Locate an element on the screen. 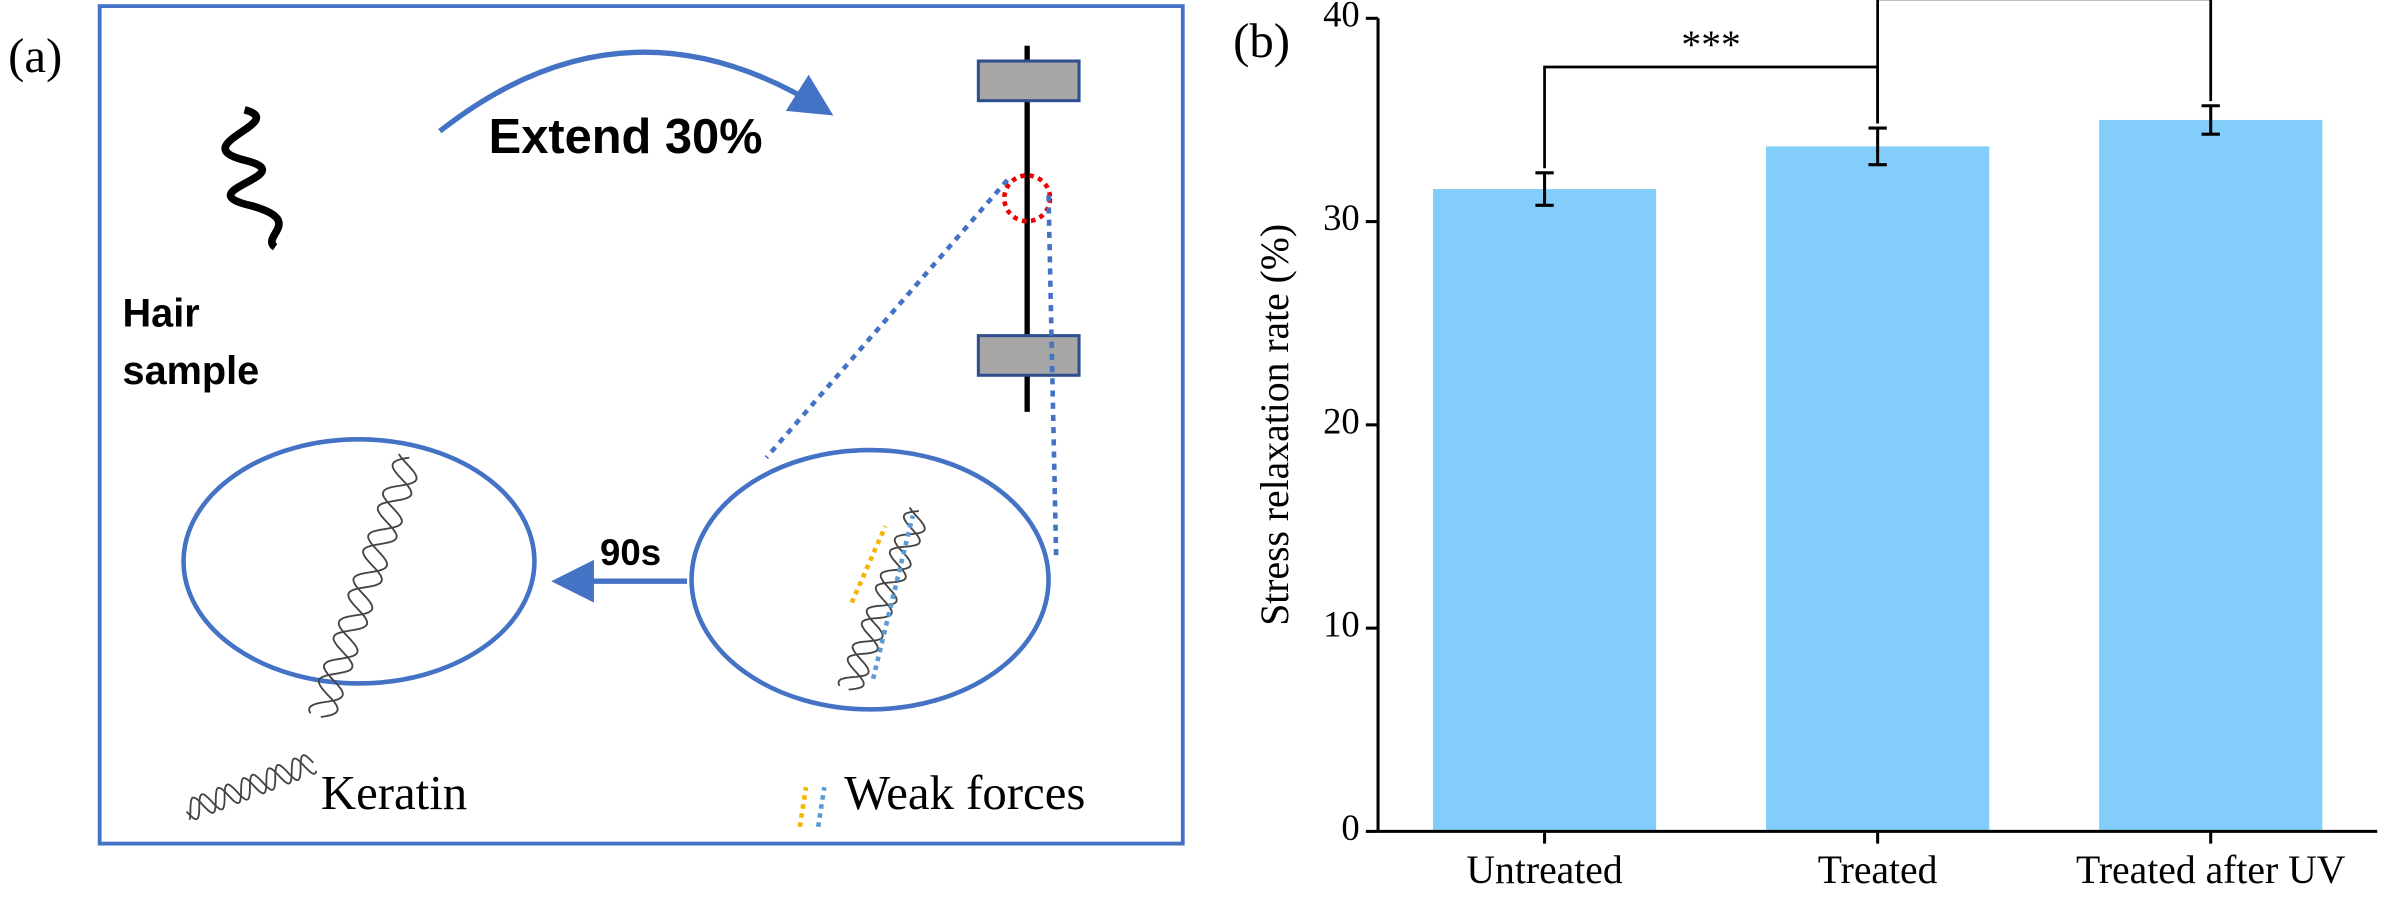 This screenshot has height=897, width=2393. y-tick-label: 30 is located at coordinates (1341, 217).